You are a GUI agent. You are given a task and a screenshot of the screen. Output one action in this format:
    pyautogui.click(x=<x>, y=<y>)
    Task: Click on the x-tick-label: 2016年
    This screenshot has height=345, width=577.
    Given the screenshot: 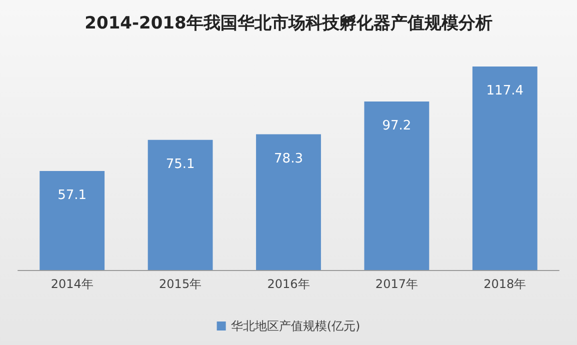 What is the action you would take?
    pyautogui.click(x=288, y=284)
    